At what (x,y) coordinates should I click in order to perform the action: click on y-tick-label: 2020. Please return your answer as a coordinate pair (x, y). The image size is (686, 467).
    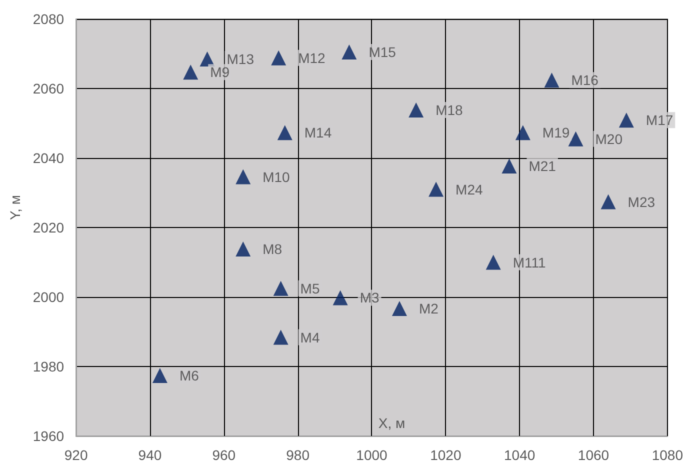
    Looking at the image, I should click on (48, 228).